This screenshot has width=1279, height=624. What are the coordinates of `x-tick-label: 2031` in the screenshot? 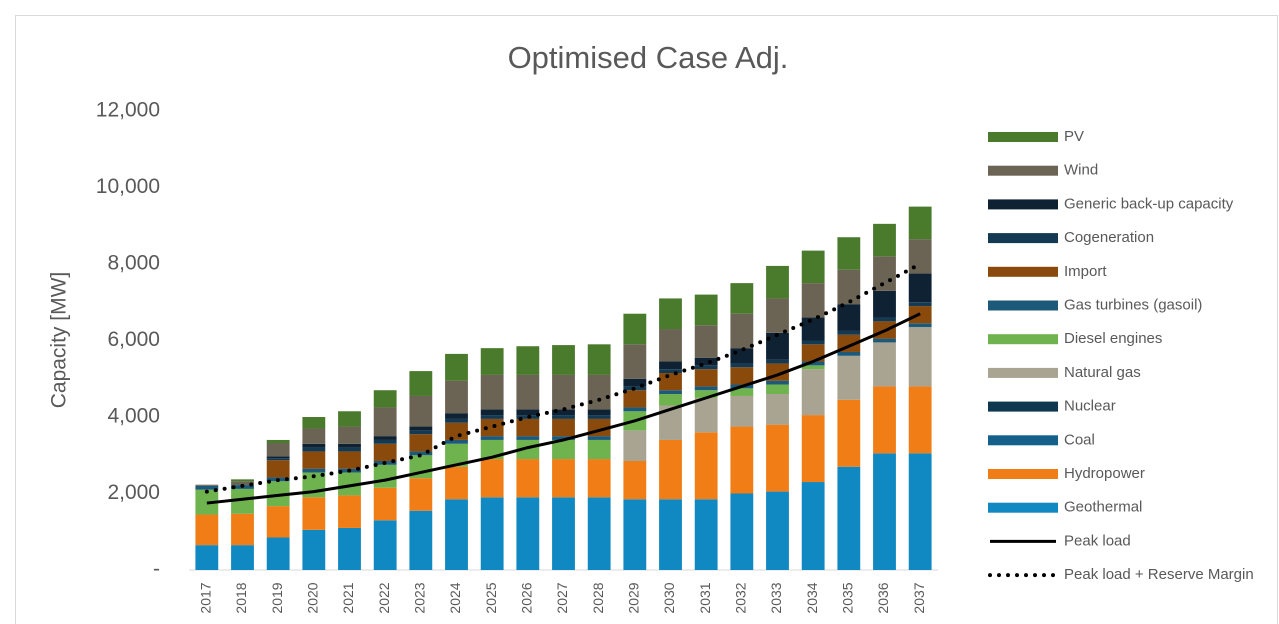 It's located at (705, 597).